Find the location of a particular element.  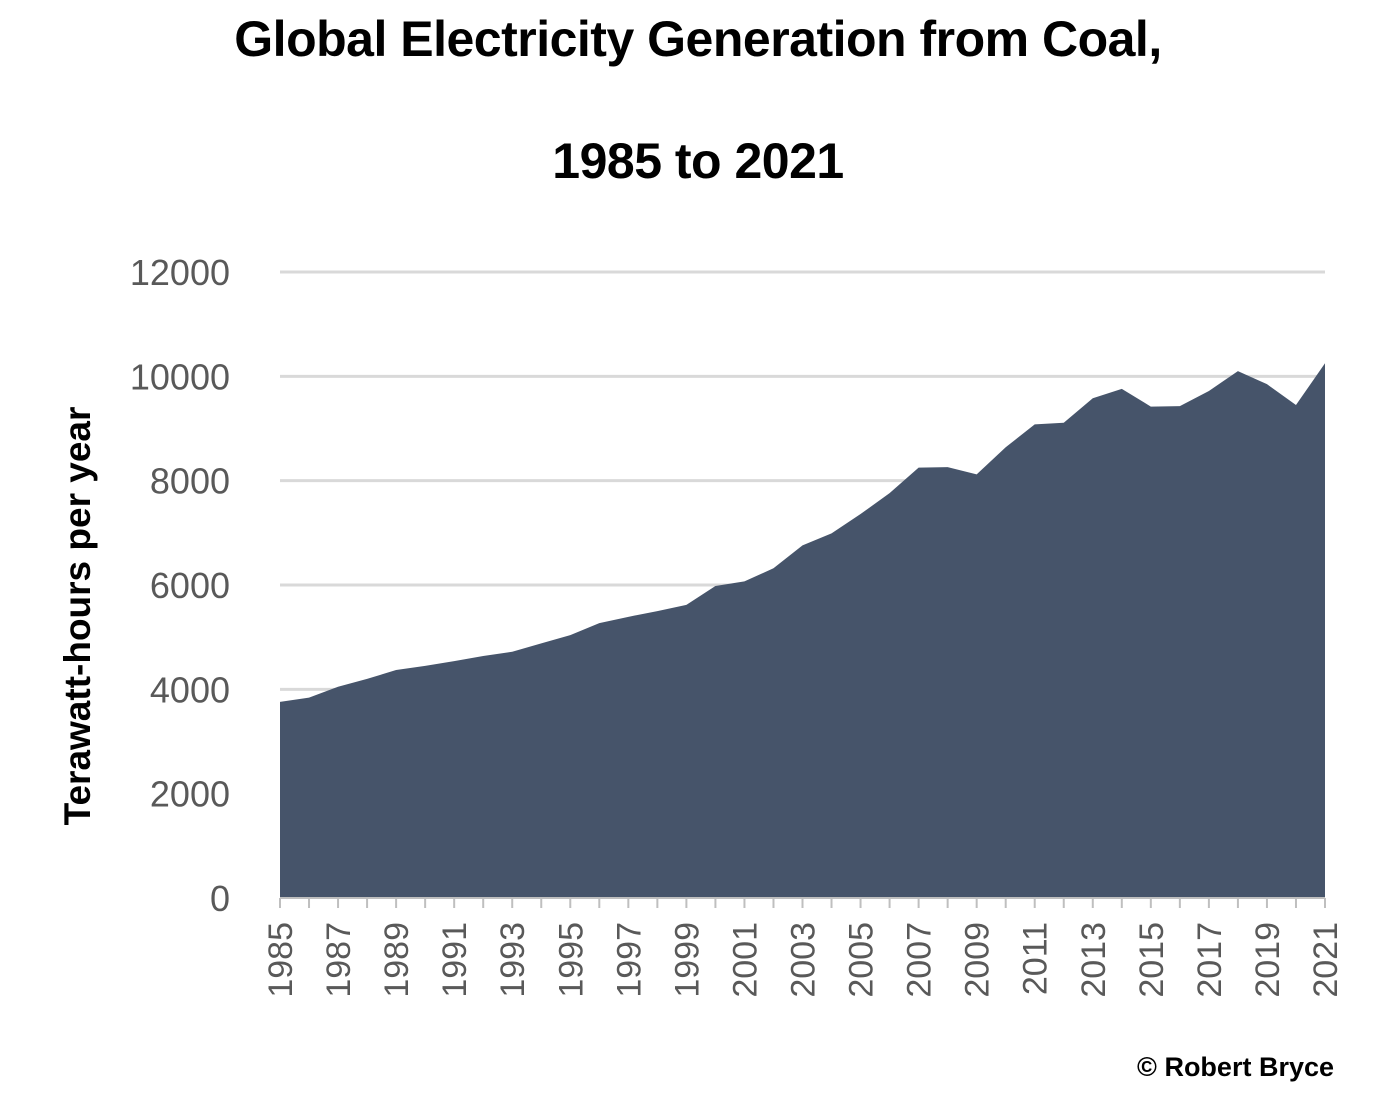

x-tick-label: 2015 is located at coordinates (1152, 960).